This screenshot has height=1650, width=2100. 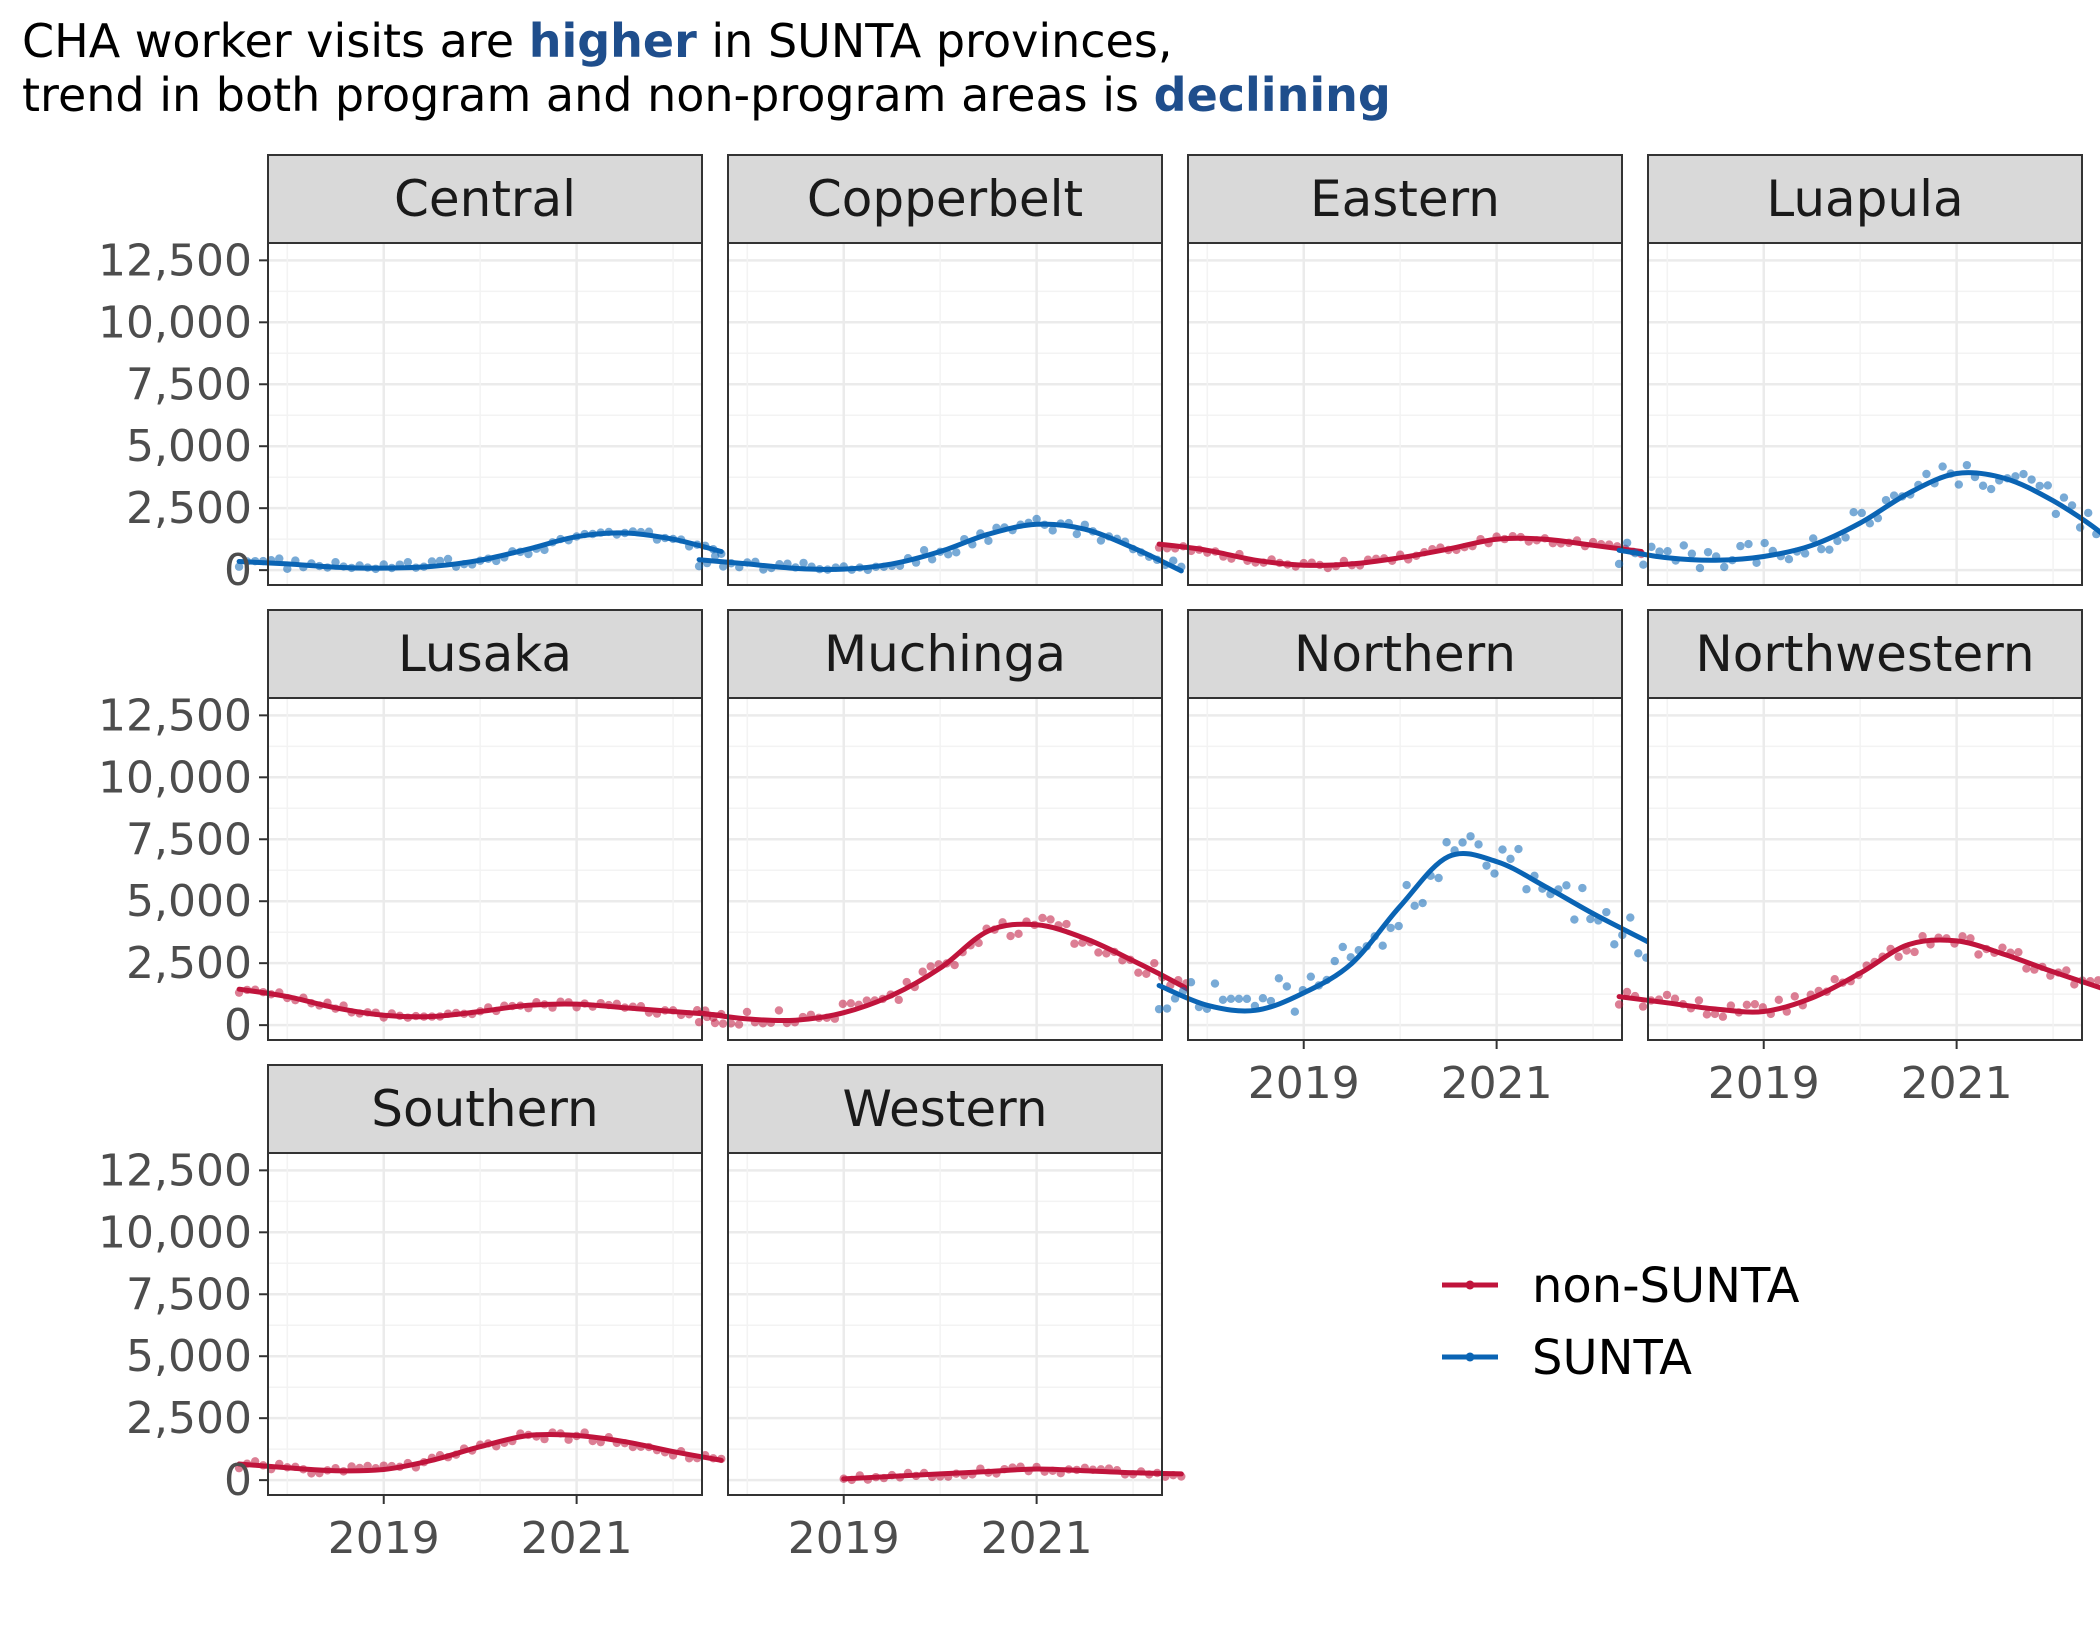 What do you see at coordinates (1764, 1083) in the screenshot?
I see `x-tick-label: 2019` at bounding box center [1764, 1083].